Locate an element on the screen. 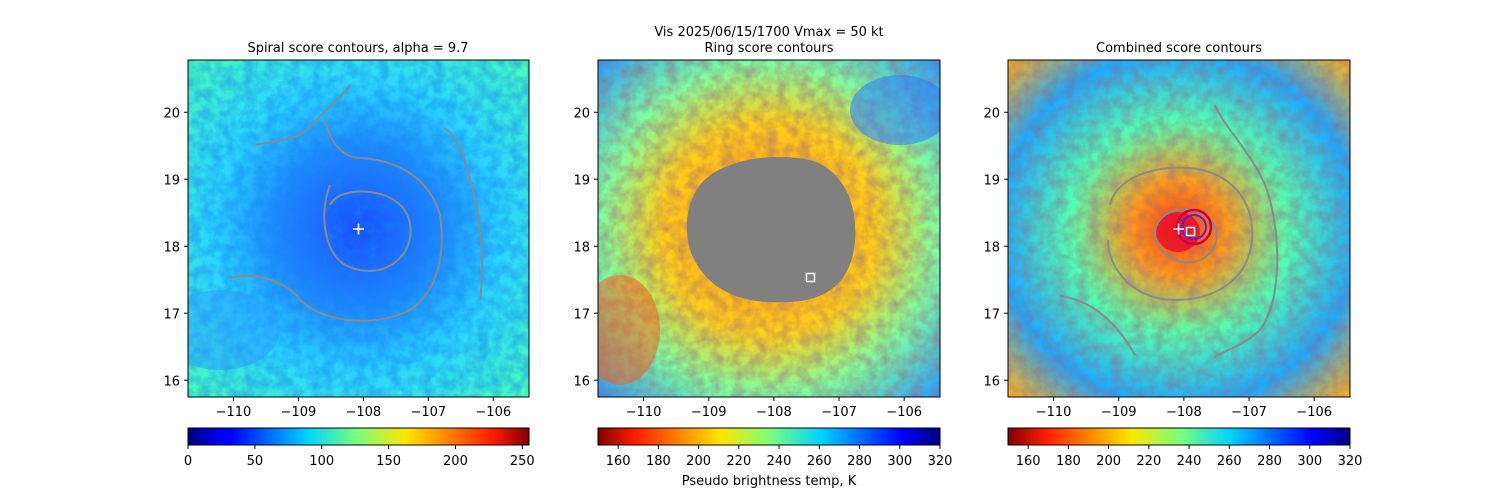 Image resolution: width=1500 pixels, height=500 pixels. colorbar-label: Pseudo brightness temp, K is located at coordinates (769, 481).